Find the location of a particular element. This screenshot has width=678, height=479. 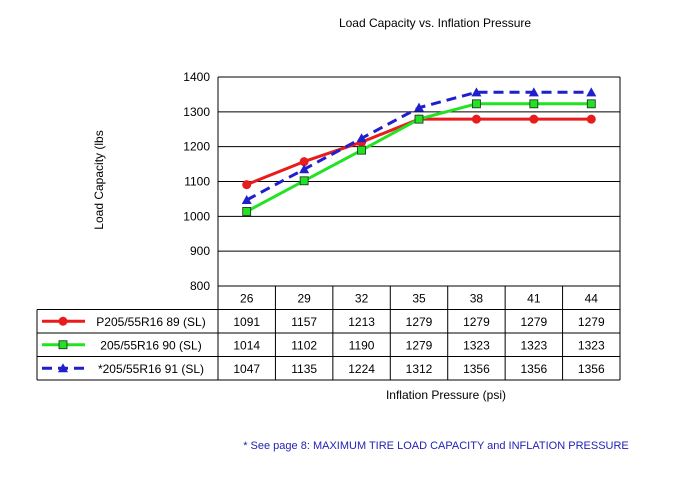

legend-entry-1: P205/55R16 89 (SL) is located at coordinates (124, 322).